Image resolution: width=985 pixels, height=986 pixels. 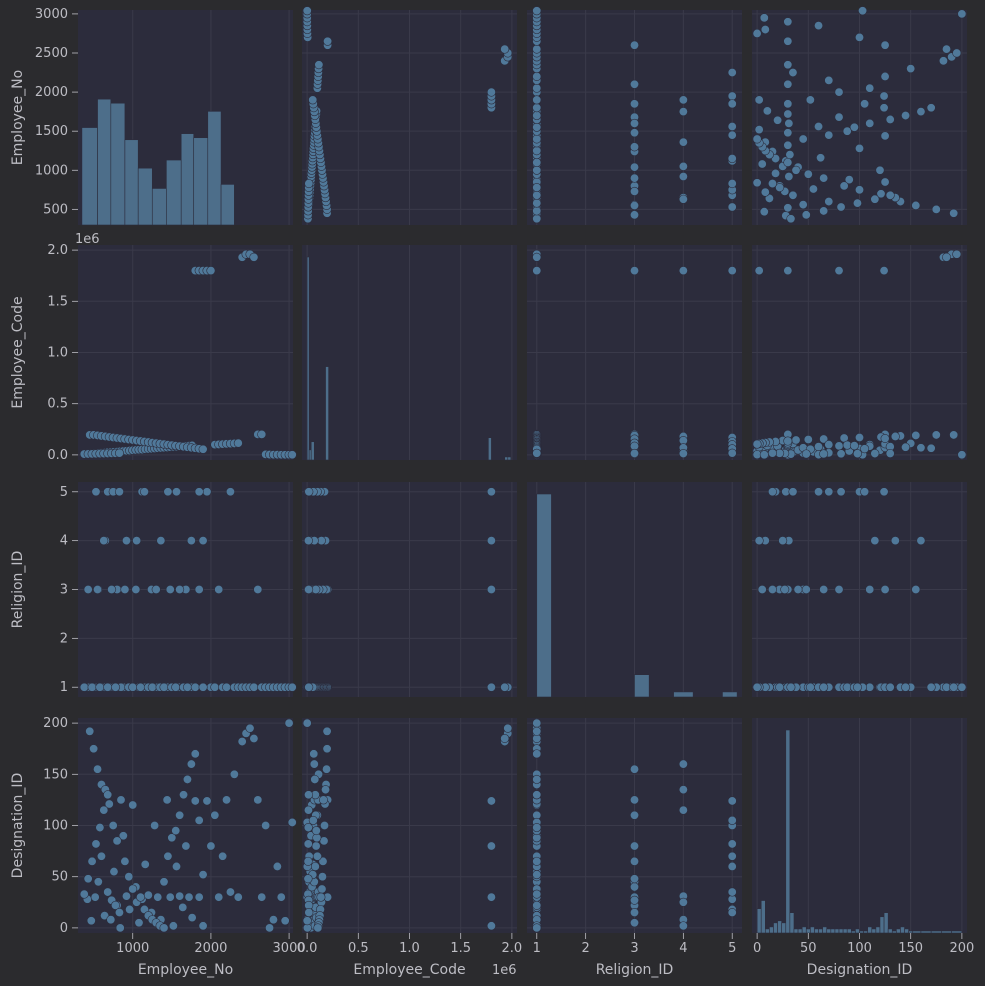 I want to click on x-tick-label: 50, so click(x=808, y=948).